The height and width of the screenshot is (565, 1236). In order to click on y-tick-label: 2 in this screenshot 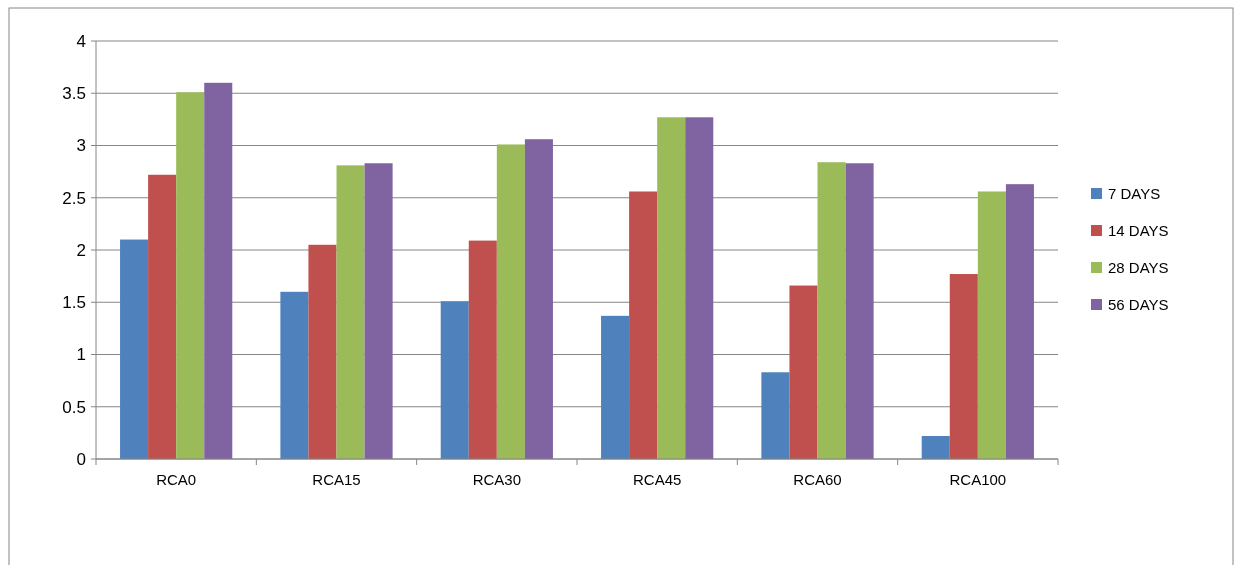, I will do `click(81, 250)`.